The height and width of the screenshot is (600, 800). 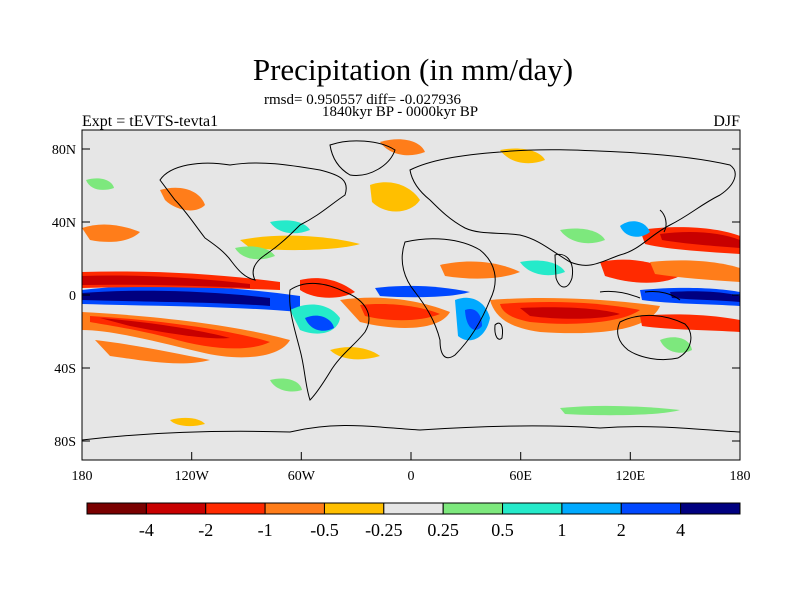 I want to click on lon-ticks, so click(x=411, y=456).